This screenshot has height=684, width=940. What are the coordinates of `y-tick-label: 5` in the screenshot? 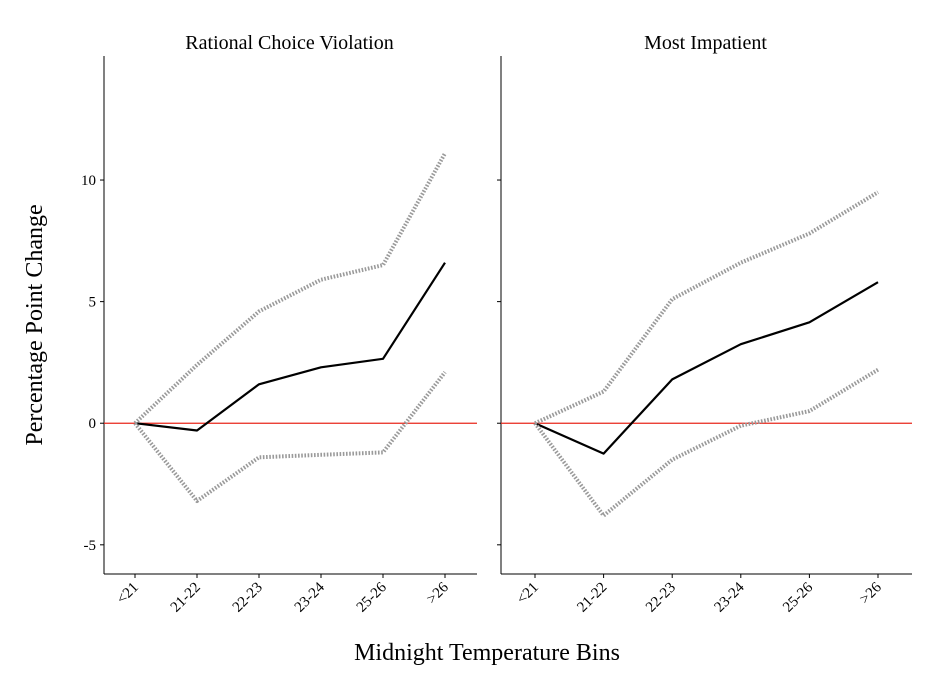 It's located at (93, 303).